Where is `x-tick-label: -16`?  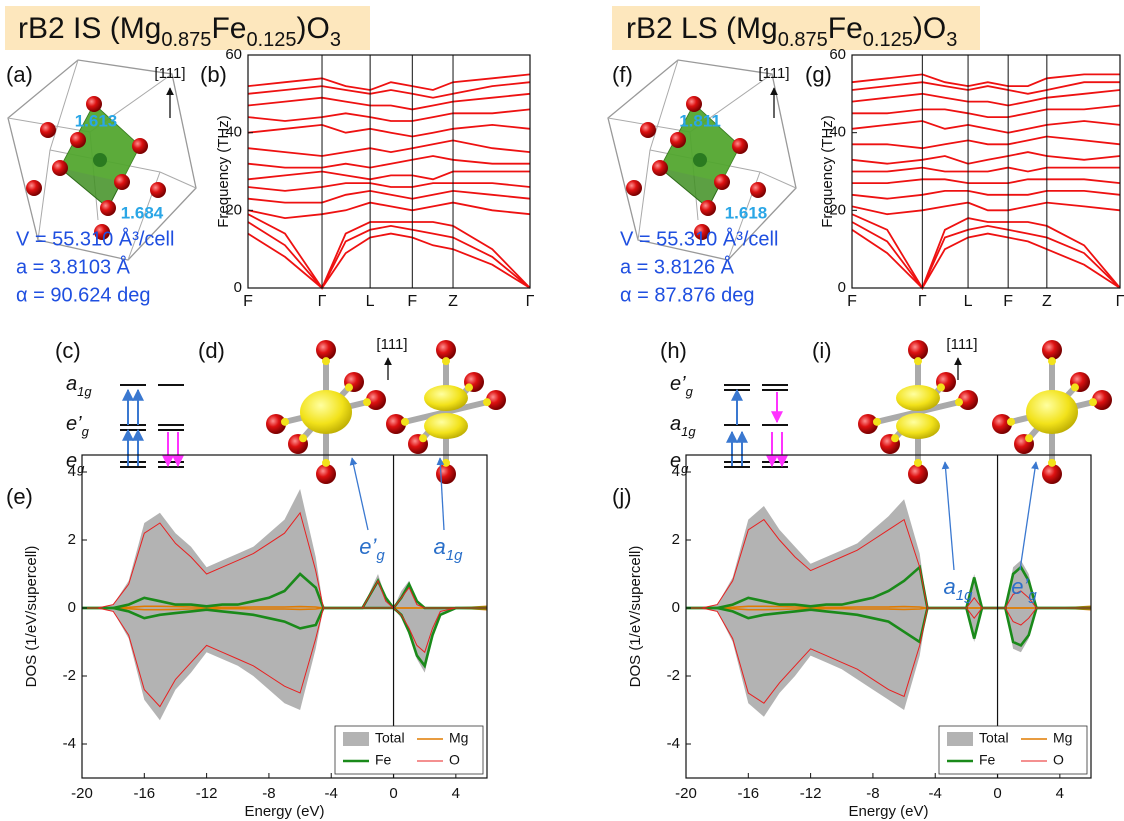
x-tick-label: -16 is located at coordinates (748, 793).